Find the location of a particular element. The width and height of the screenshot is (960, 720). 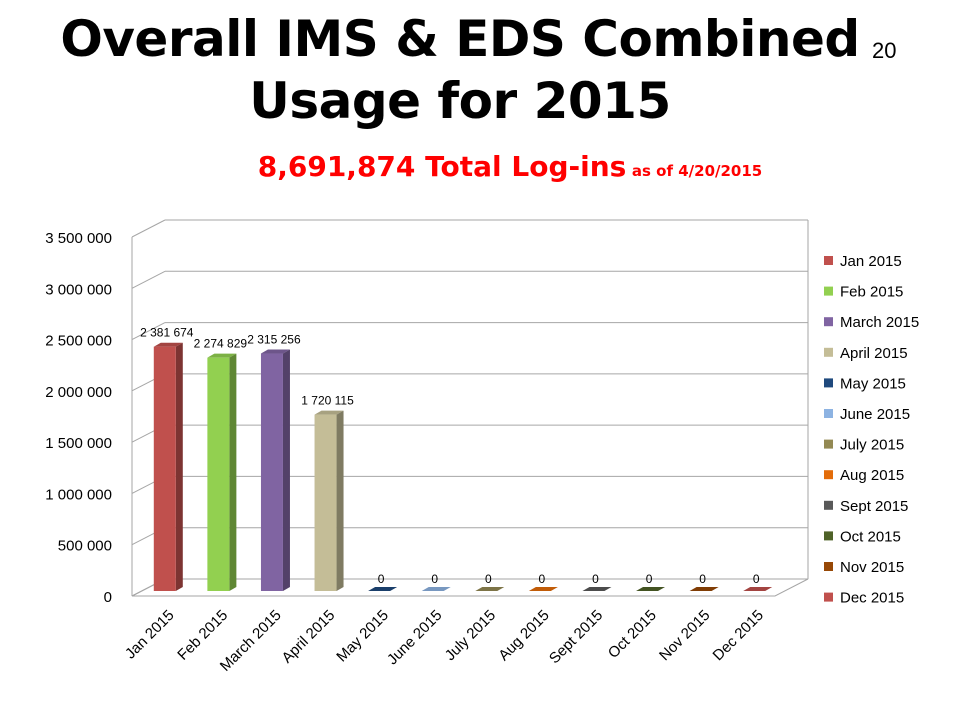

y-tick-label: 3 500 000 is located at coordinates (78, 238).